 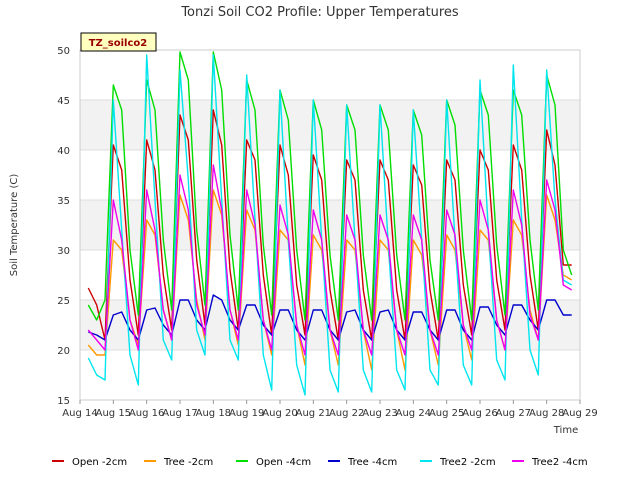 I want to click on x-tick-label: Aug 25, so click(x=446, y=413).